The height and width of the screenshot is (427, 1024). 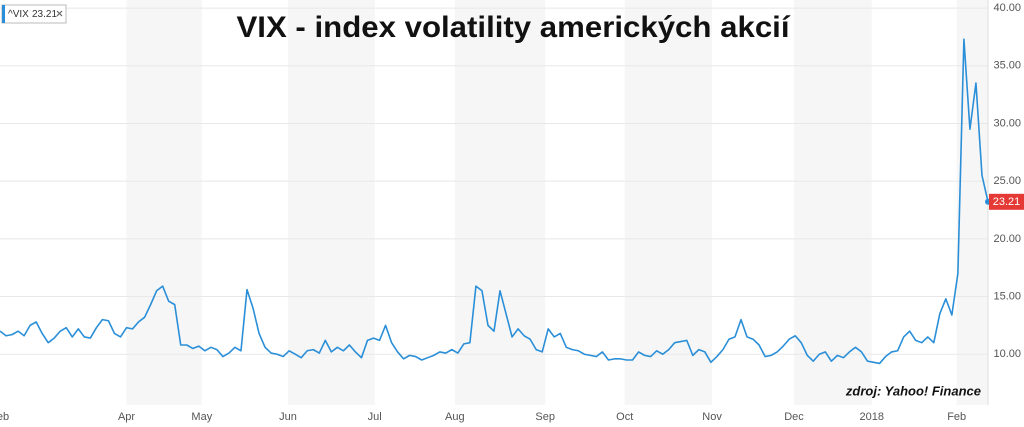 I want to click on legend-swatch, so click(x=3, y=14).